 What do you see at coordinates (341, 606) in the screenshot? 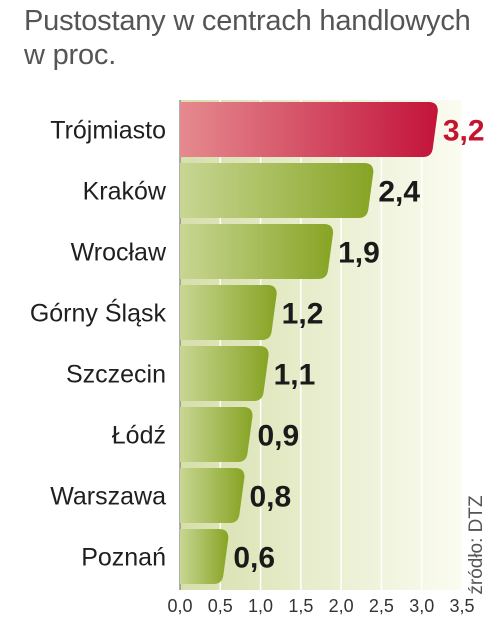
I see `x-tick-label: 2,0` at bounding box center [341, 606].